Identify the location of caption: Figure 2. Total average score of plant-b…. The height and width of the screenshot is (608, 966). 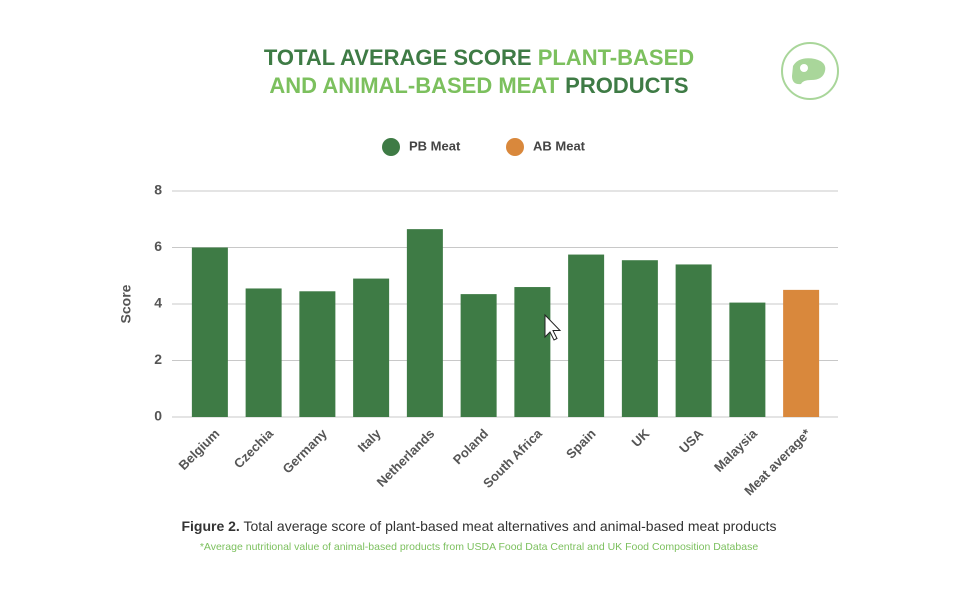
(478, 526).